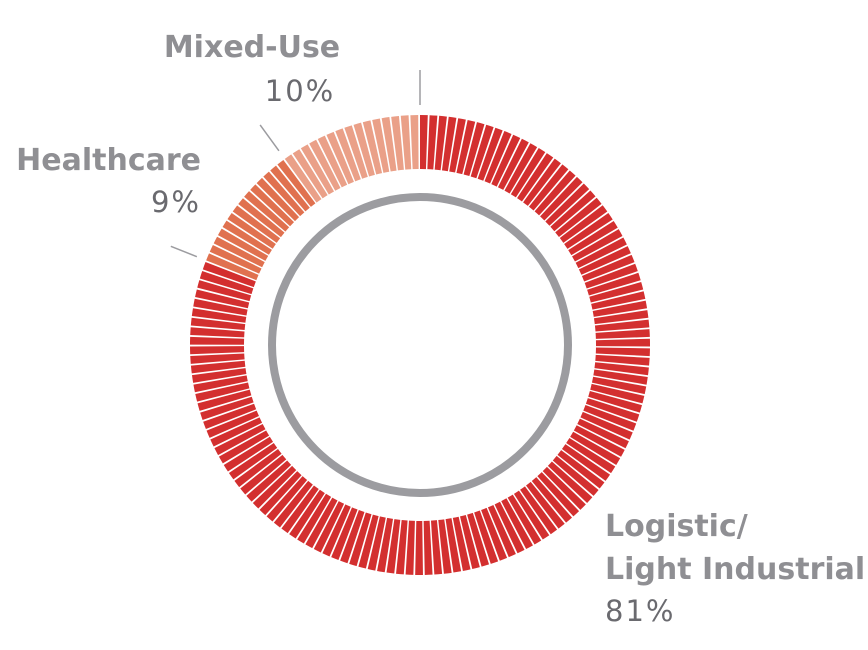 This screenshot has width=868, height=650. What do you see at coordinates (640, 611) in the screenshot?
I see `slice-value-logistic: 81%` at bounding box center [640, 611].